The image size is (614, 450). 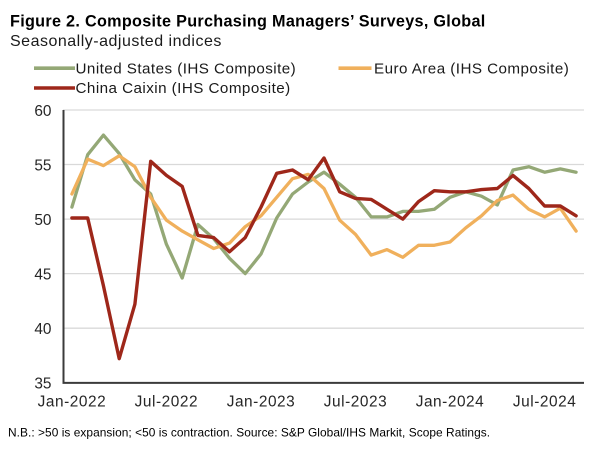 I want to click on svg-text: 35, so click(x=42, y=384).